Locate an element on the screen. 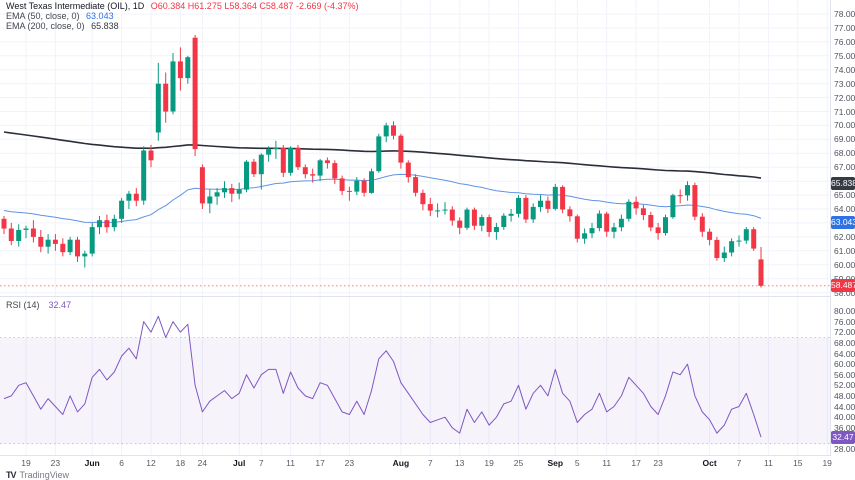  ohlc-open: O60.384 is located at coordinates (168, 6).